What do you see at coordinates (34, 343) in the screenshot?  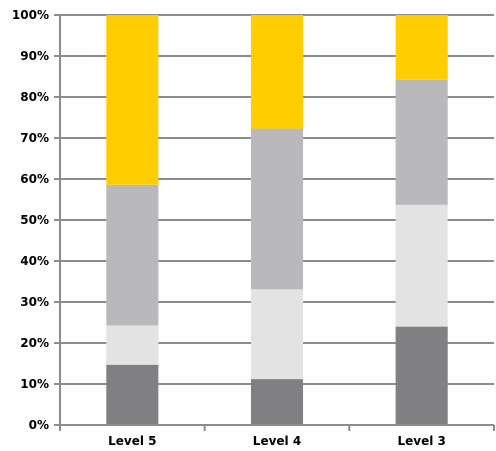 I see `y-tick-label: 20%` at bounding box center [34, 343].